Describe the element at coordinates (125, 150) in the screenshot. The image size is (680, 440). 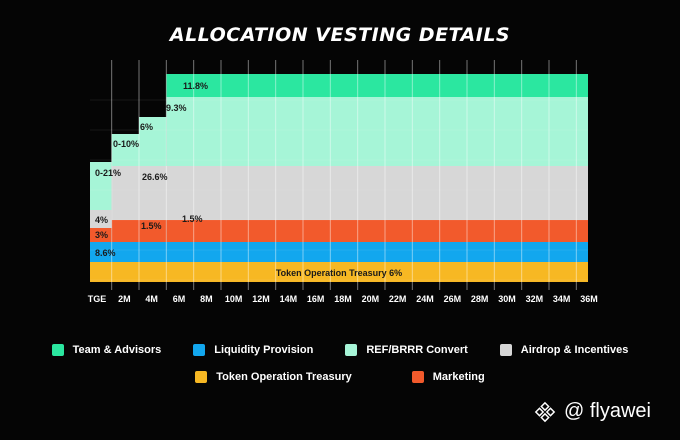
I see `band-ref-2m` at that location.